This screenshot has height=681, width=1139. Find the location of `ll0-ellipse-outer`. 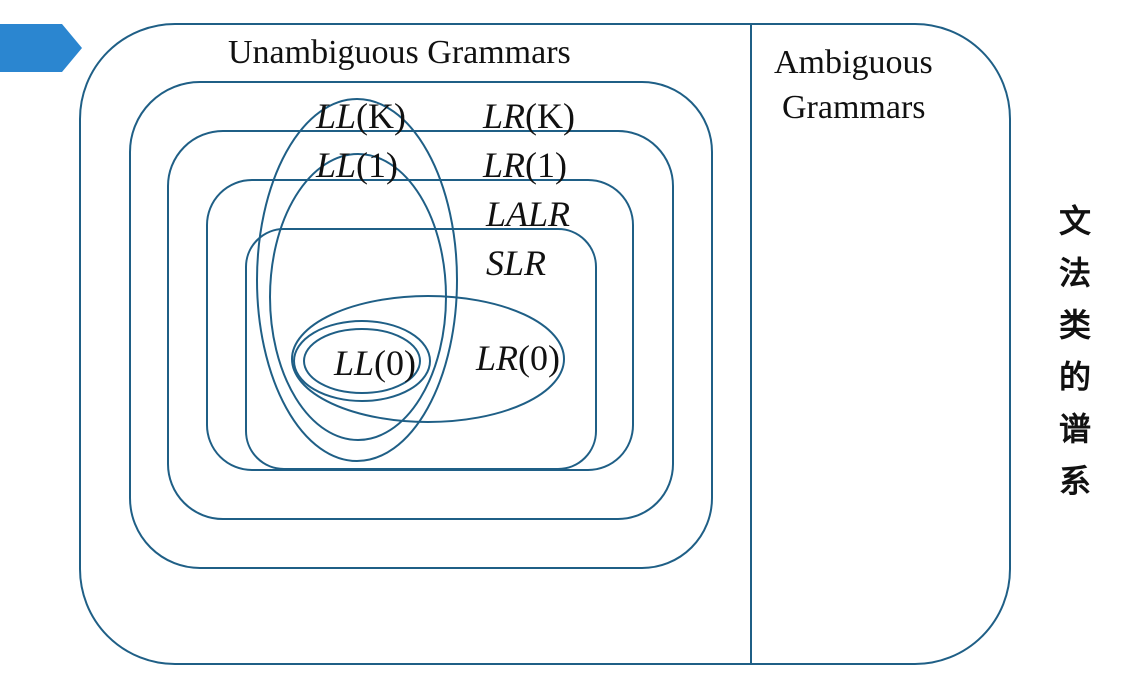

ll0-ellipse-outer is located at coordinates (362, 361).